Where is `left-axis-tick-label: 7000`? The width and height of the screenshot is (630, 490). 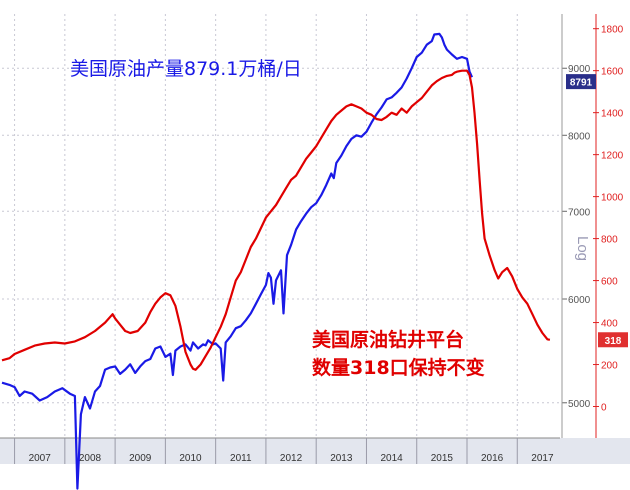
left-axis-tick-label: 7000 is located at coordinates (579, 212).